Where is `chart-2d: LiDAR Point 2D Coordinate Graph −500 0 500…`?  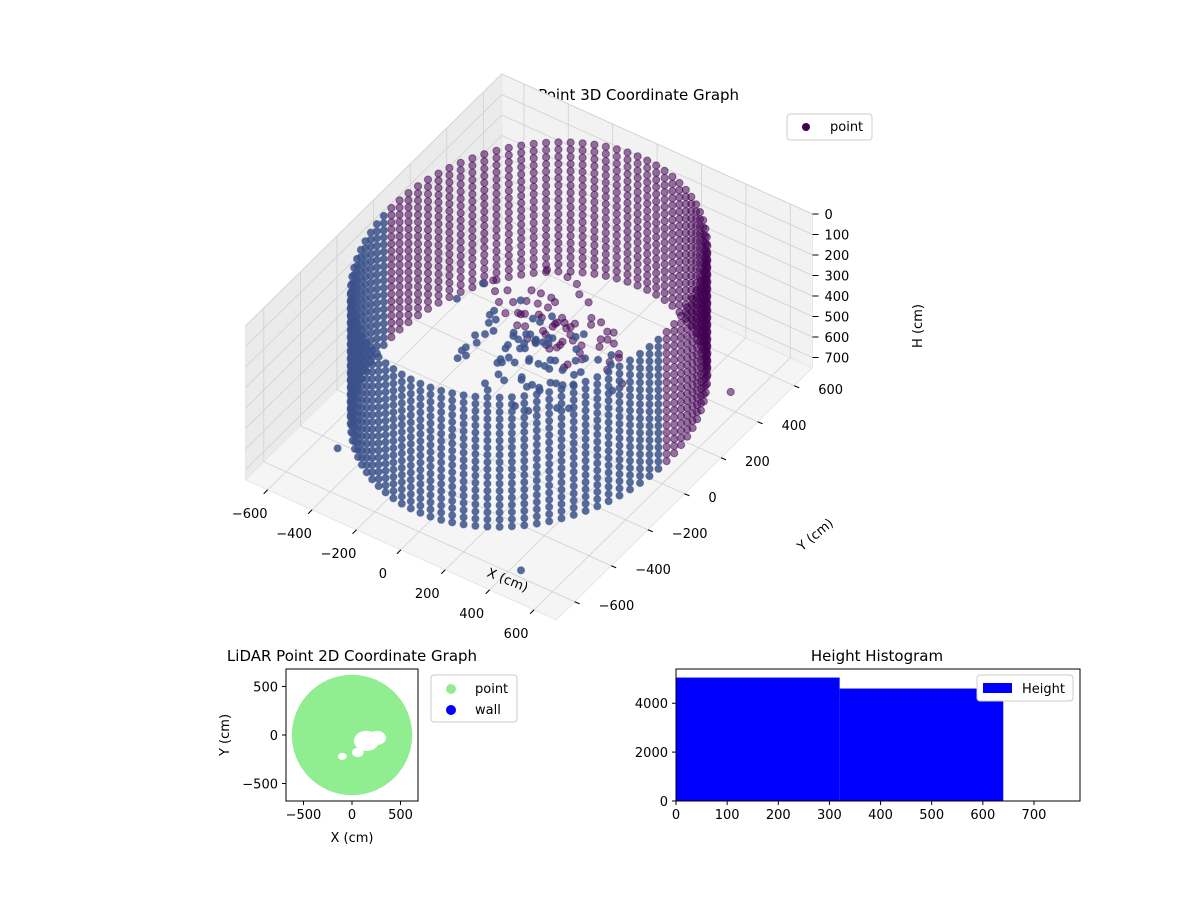 chart-2d: LiDAR Point 2D Coordinate Graph −500 0 500… is located at coordinates (368, 746).